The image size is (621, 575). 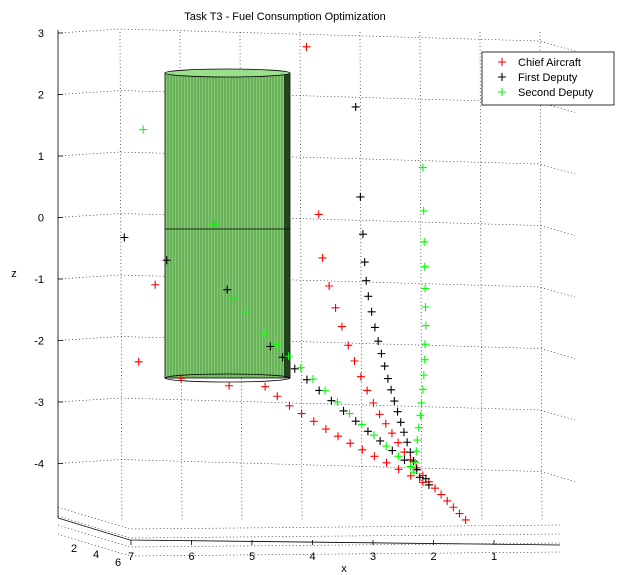 I want to click on x-tick-label: 6, so click(x=191, y=557).